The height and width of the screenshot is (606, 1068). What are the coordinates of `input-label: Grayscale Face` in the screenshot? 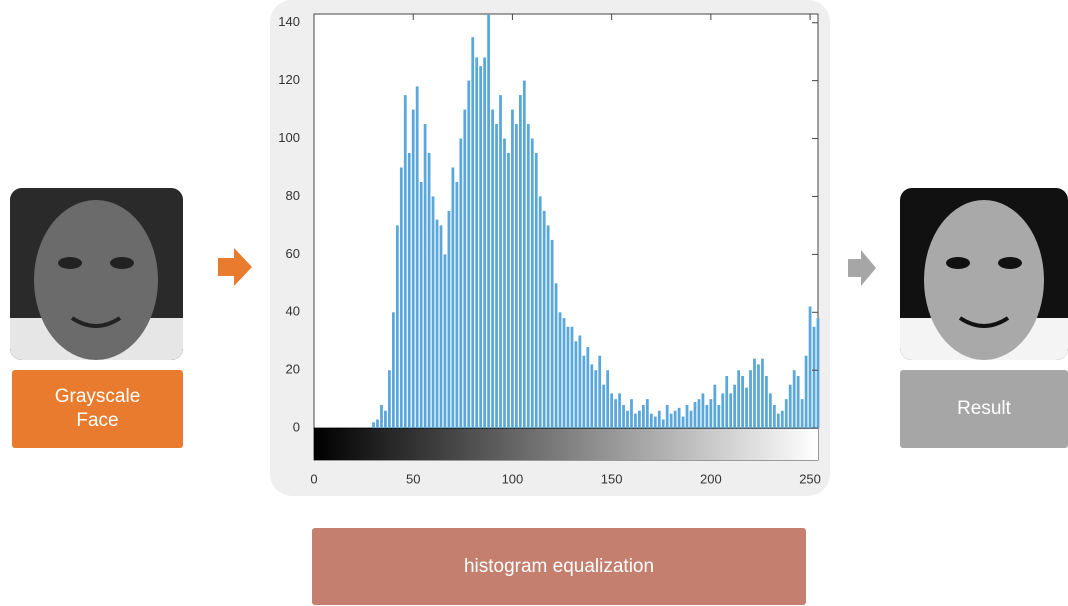 It's located at (97, 409).